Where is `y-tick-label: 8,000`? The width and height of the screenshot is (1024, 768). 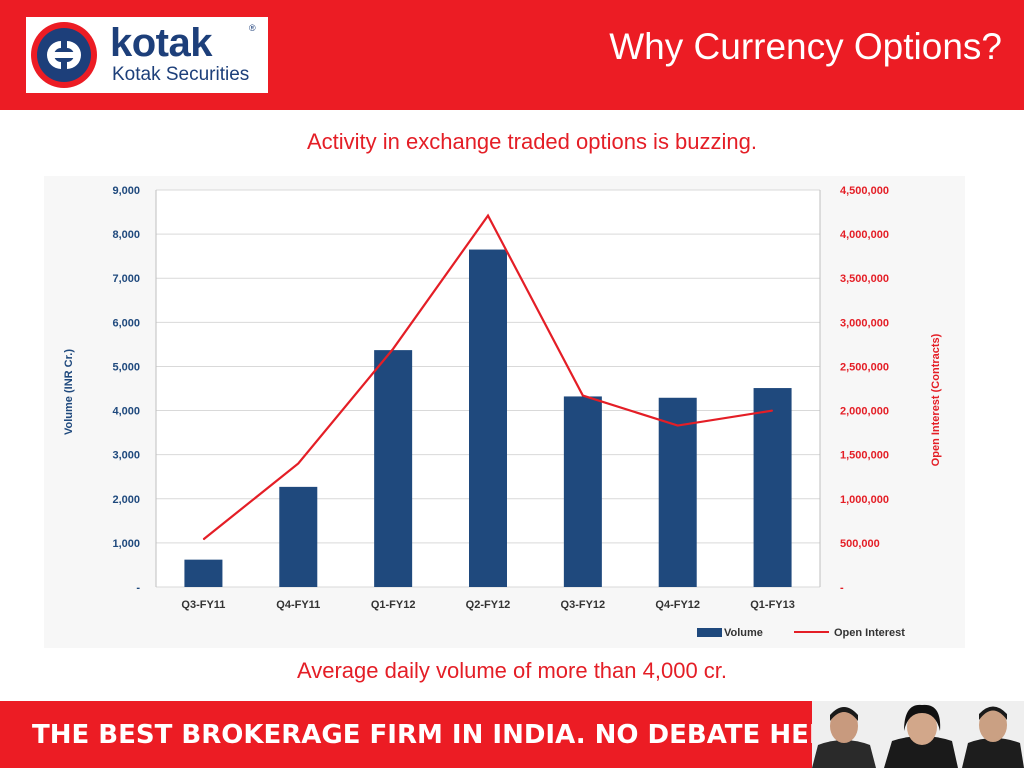
y-tick-label: 8,000 is located at coordinates (126, 235).